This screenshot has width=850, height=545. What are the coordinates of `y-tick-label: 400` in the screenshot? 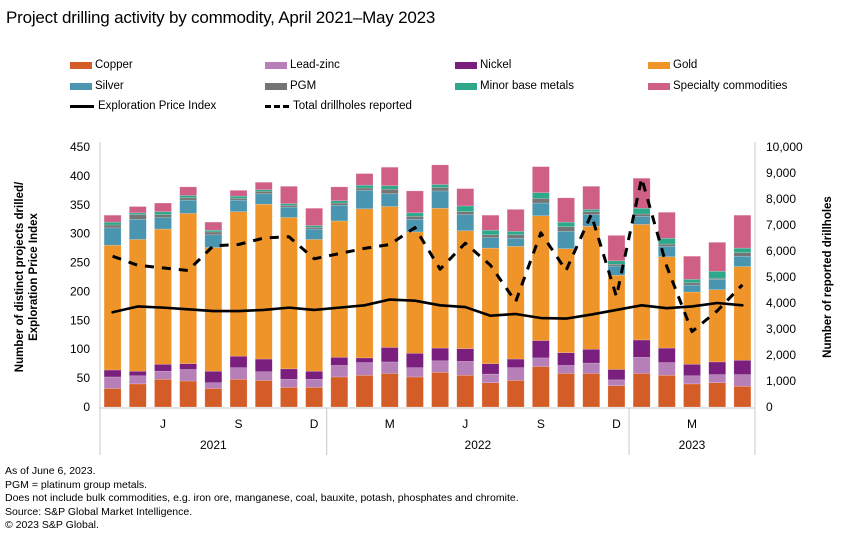 It's located at (80, 176).